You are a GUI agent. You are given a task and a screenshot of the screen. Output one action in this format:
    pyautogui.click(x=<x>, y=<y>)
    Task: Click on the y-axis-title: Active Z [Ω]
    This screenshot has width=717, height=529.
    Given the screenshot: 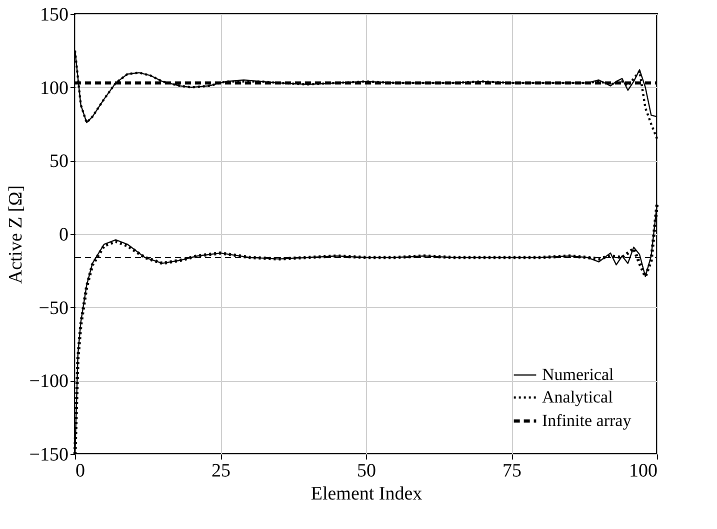 What is the action you would take?
    pyautogui.click(x=15, y=234)
    